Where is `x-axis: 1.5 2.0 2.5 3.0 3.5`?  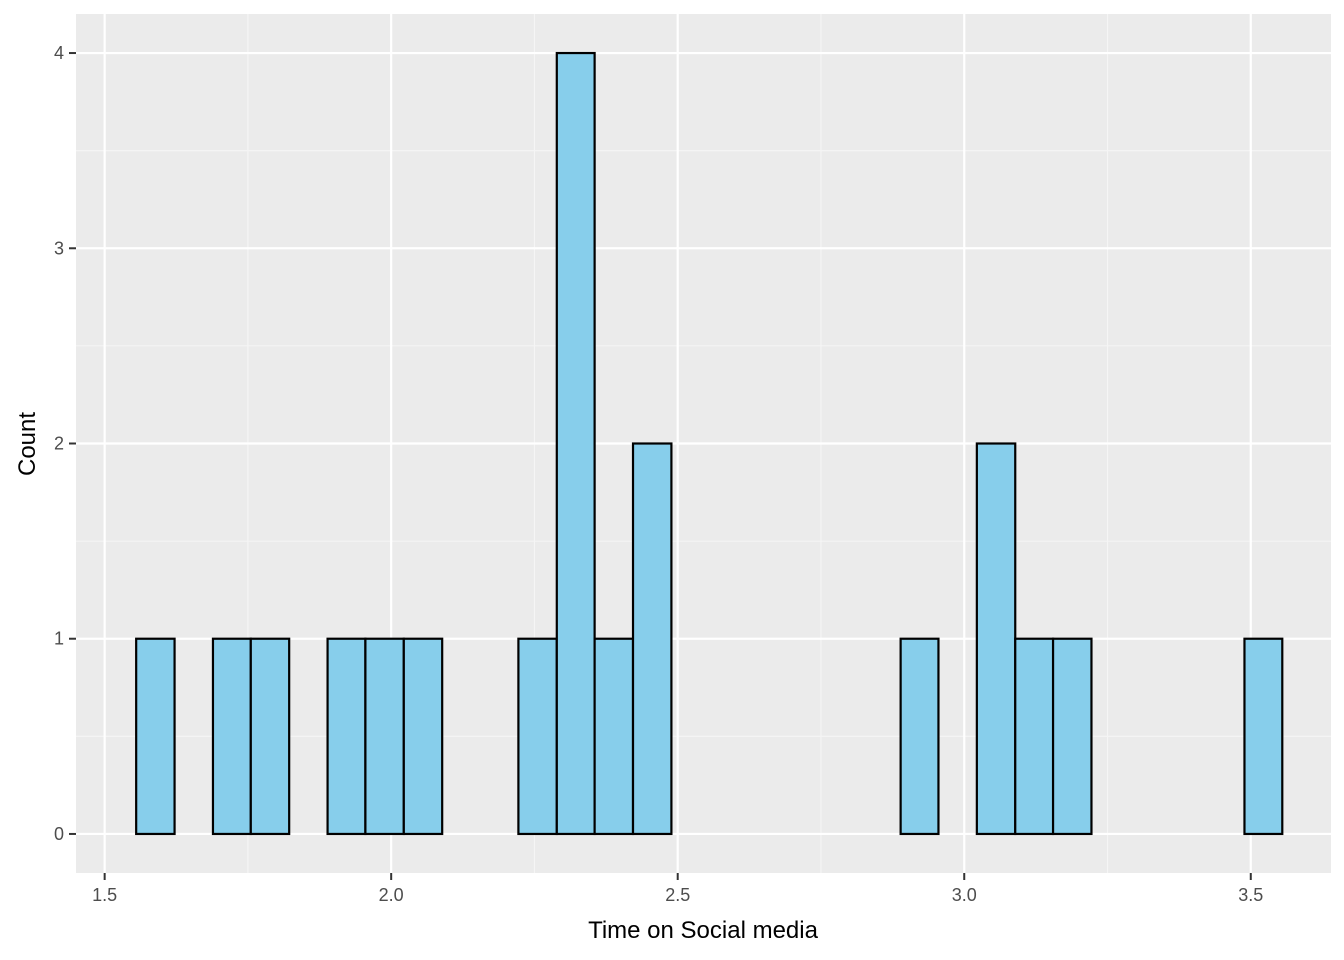
x-axis: 1.5 2.0 2.5 3.0 3.5 is located at coordinates (677, 889).